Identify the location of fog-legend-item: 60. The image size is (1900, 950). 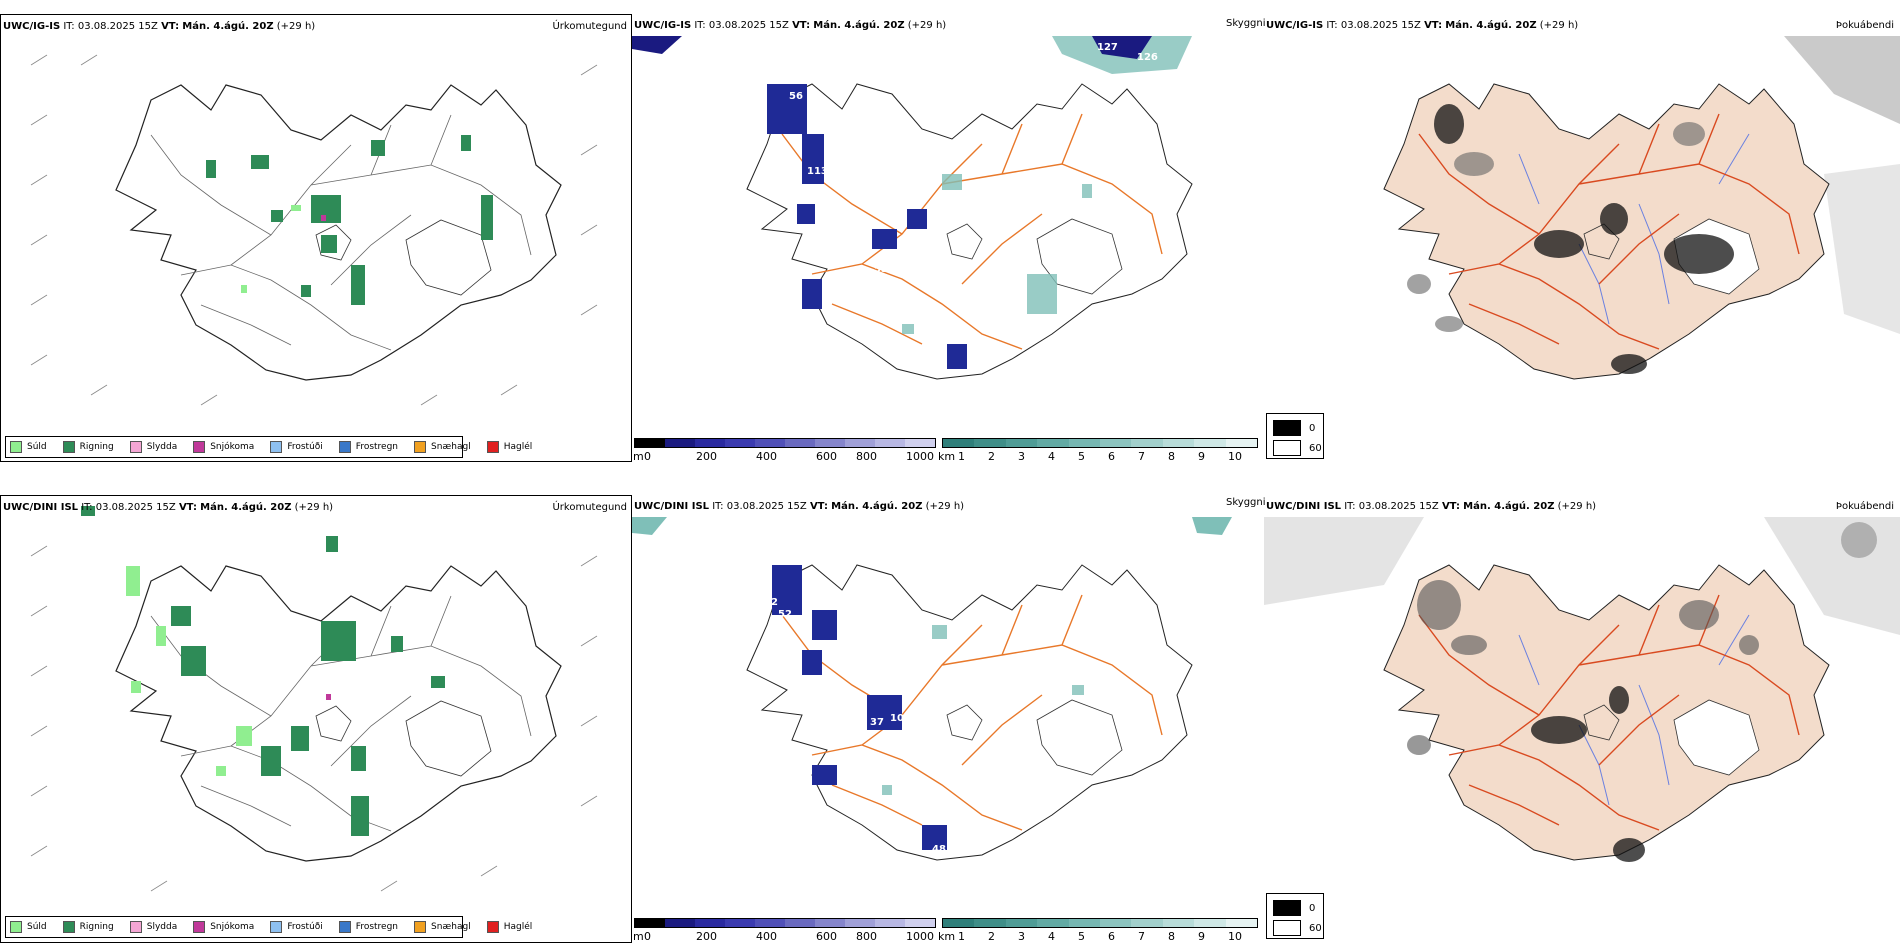
(1297, 928).